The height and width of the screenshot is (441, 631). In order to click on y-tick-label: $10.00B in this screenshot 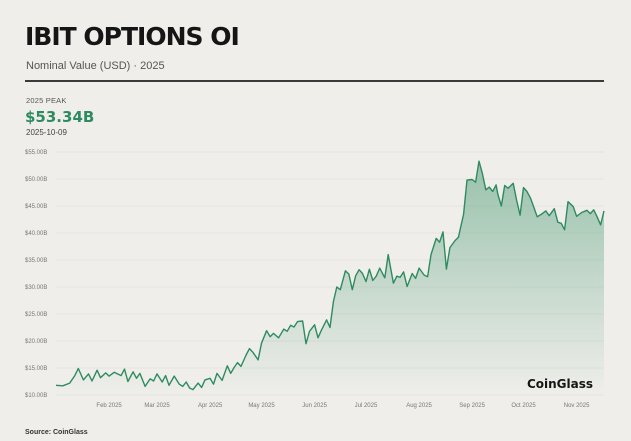, I will do `click(36, 396)`.